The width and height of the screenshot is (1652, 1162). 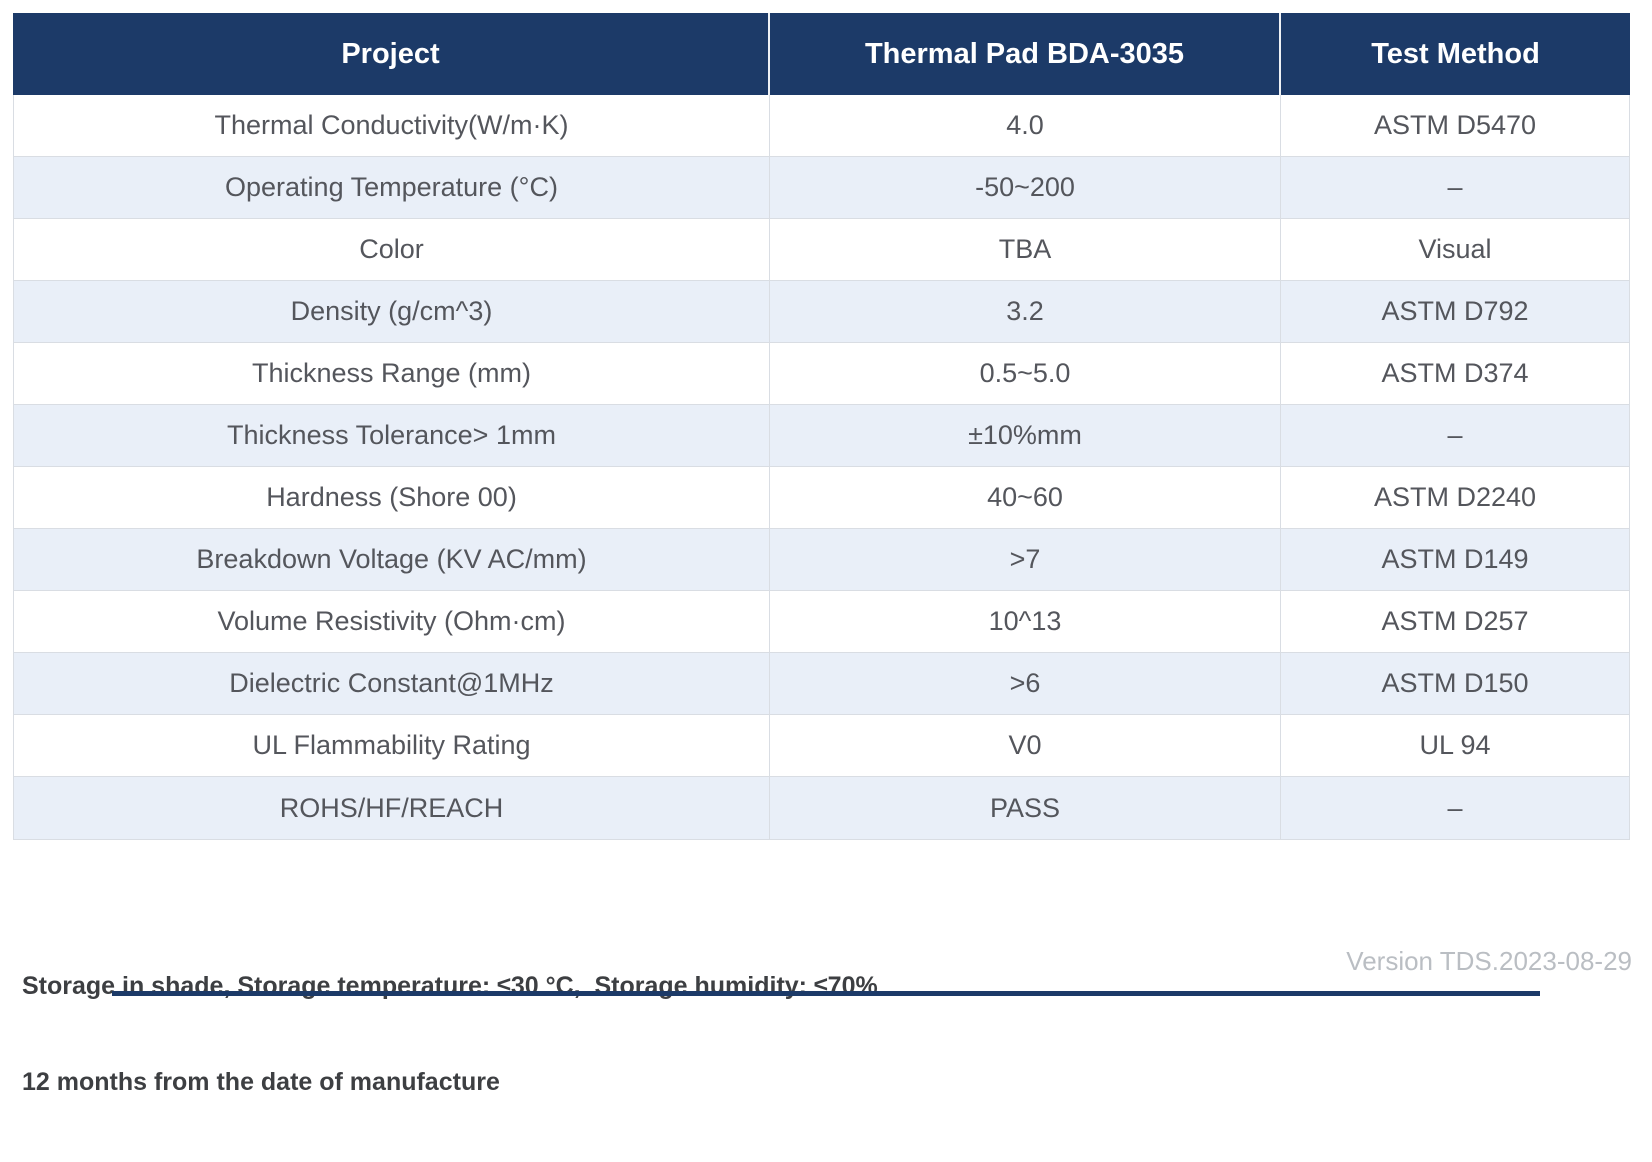 What do you see at coordinates (1025, 249) in the screenshot?
I see `table-cell-value: TBA` at bounding box center [1025, 249].